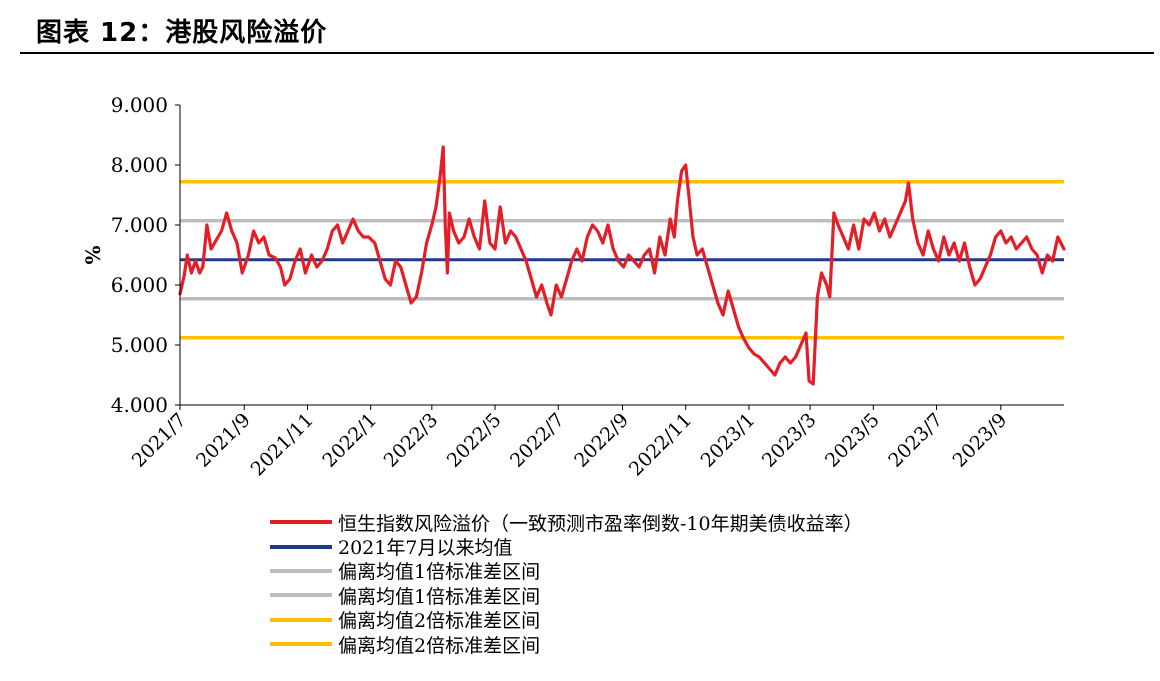 The height and width of the screenshot is (681, 1160). I want to click on x-tick-label: 2021/9, so click(223, 440).